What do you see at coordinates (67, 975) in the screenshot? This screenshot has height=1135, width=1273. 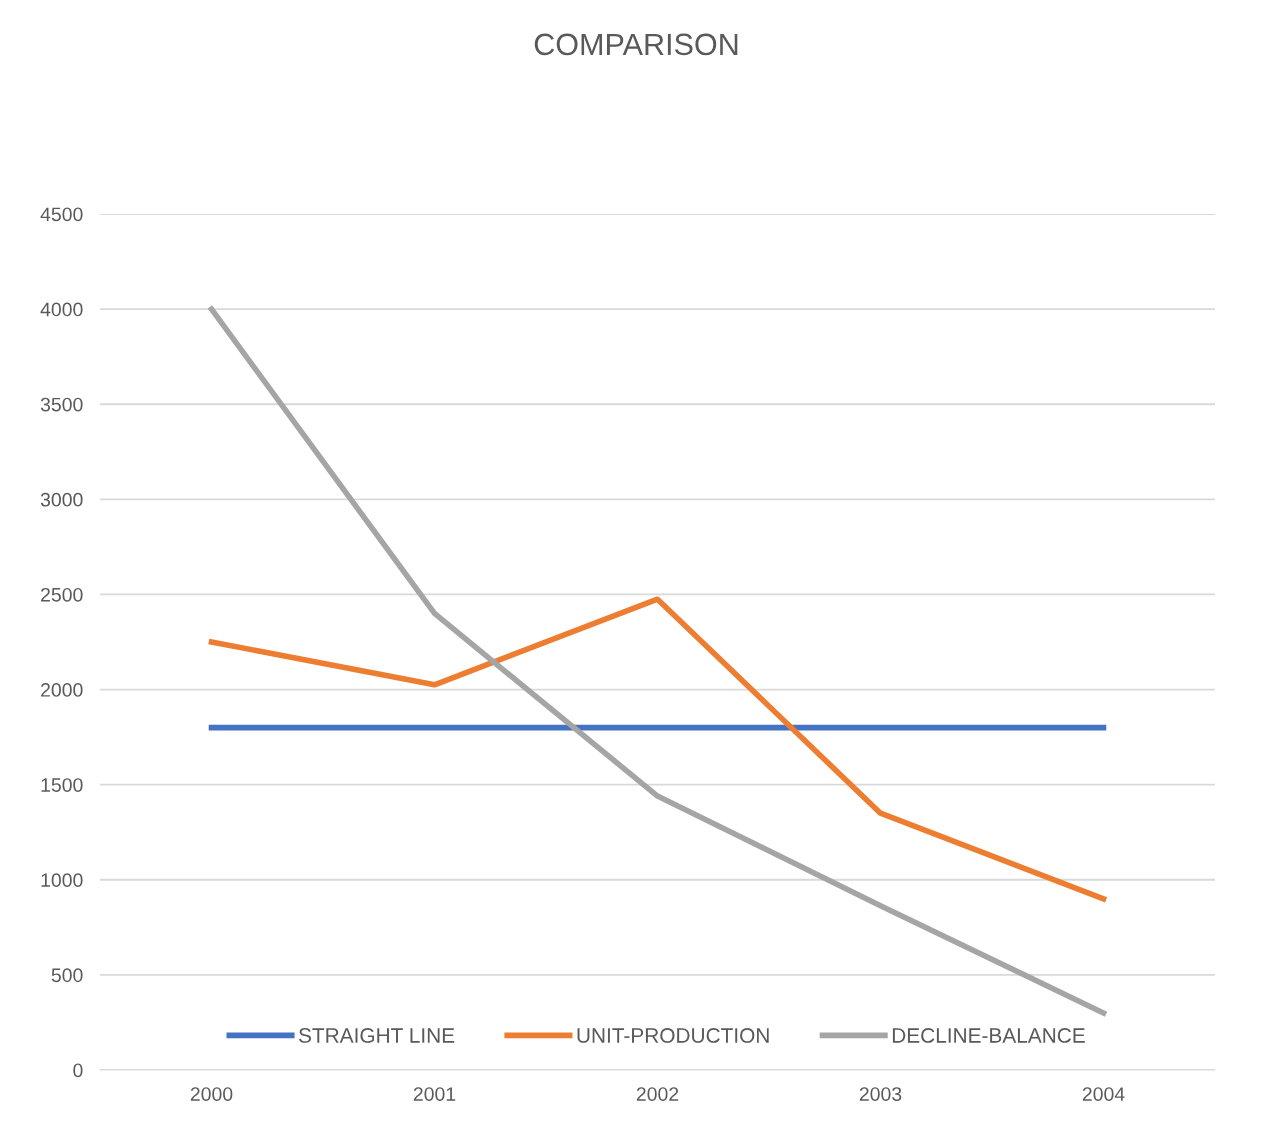 I see `y-tick-label: 500` at bounding box center [67, 975].